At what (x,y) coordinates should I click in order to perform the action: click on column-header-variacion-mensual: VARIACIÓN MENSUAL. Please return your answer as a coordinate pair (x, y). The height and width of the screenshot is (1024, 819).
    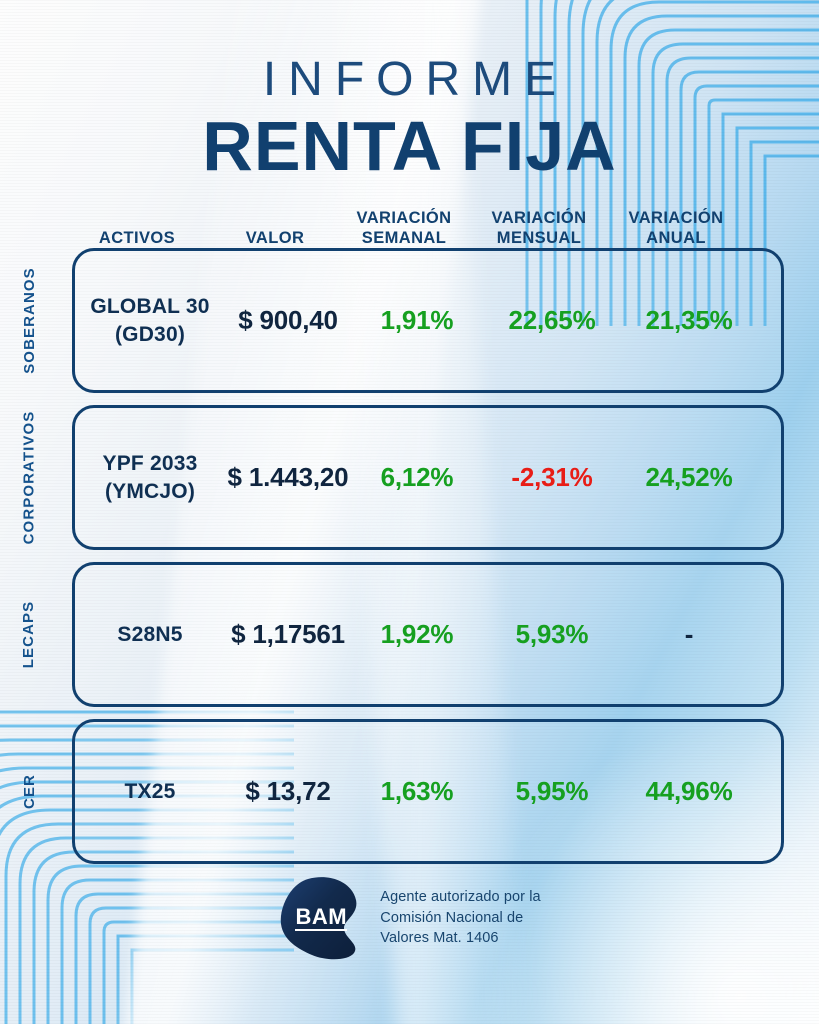
    Looking at the image, I should click on (539, 228).